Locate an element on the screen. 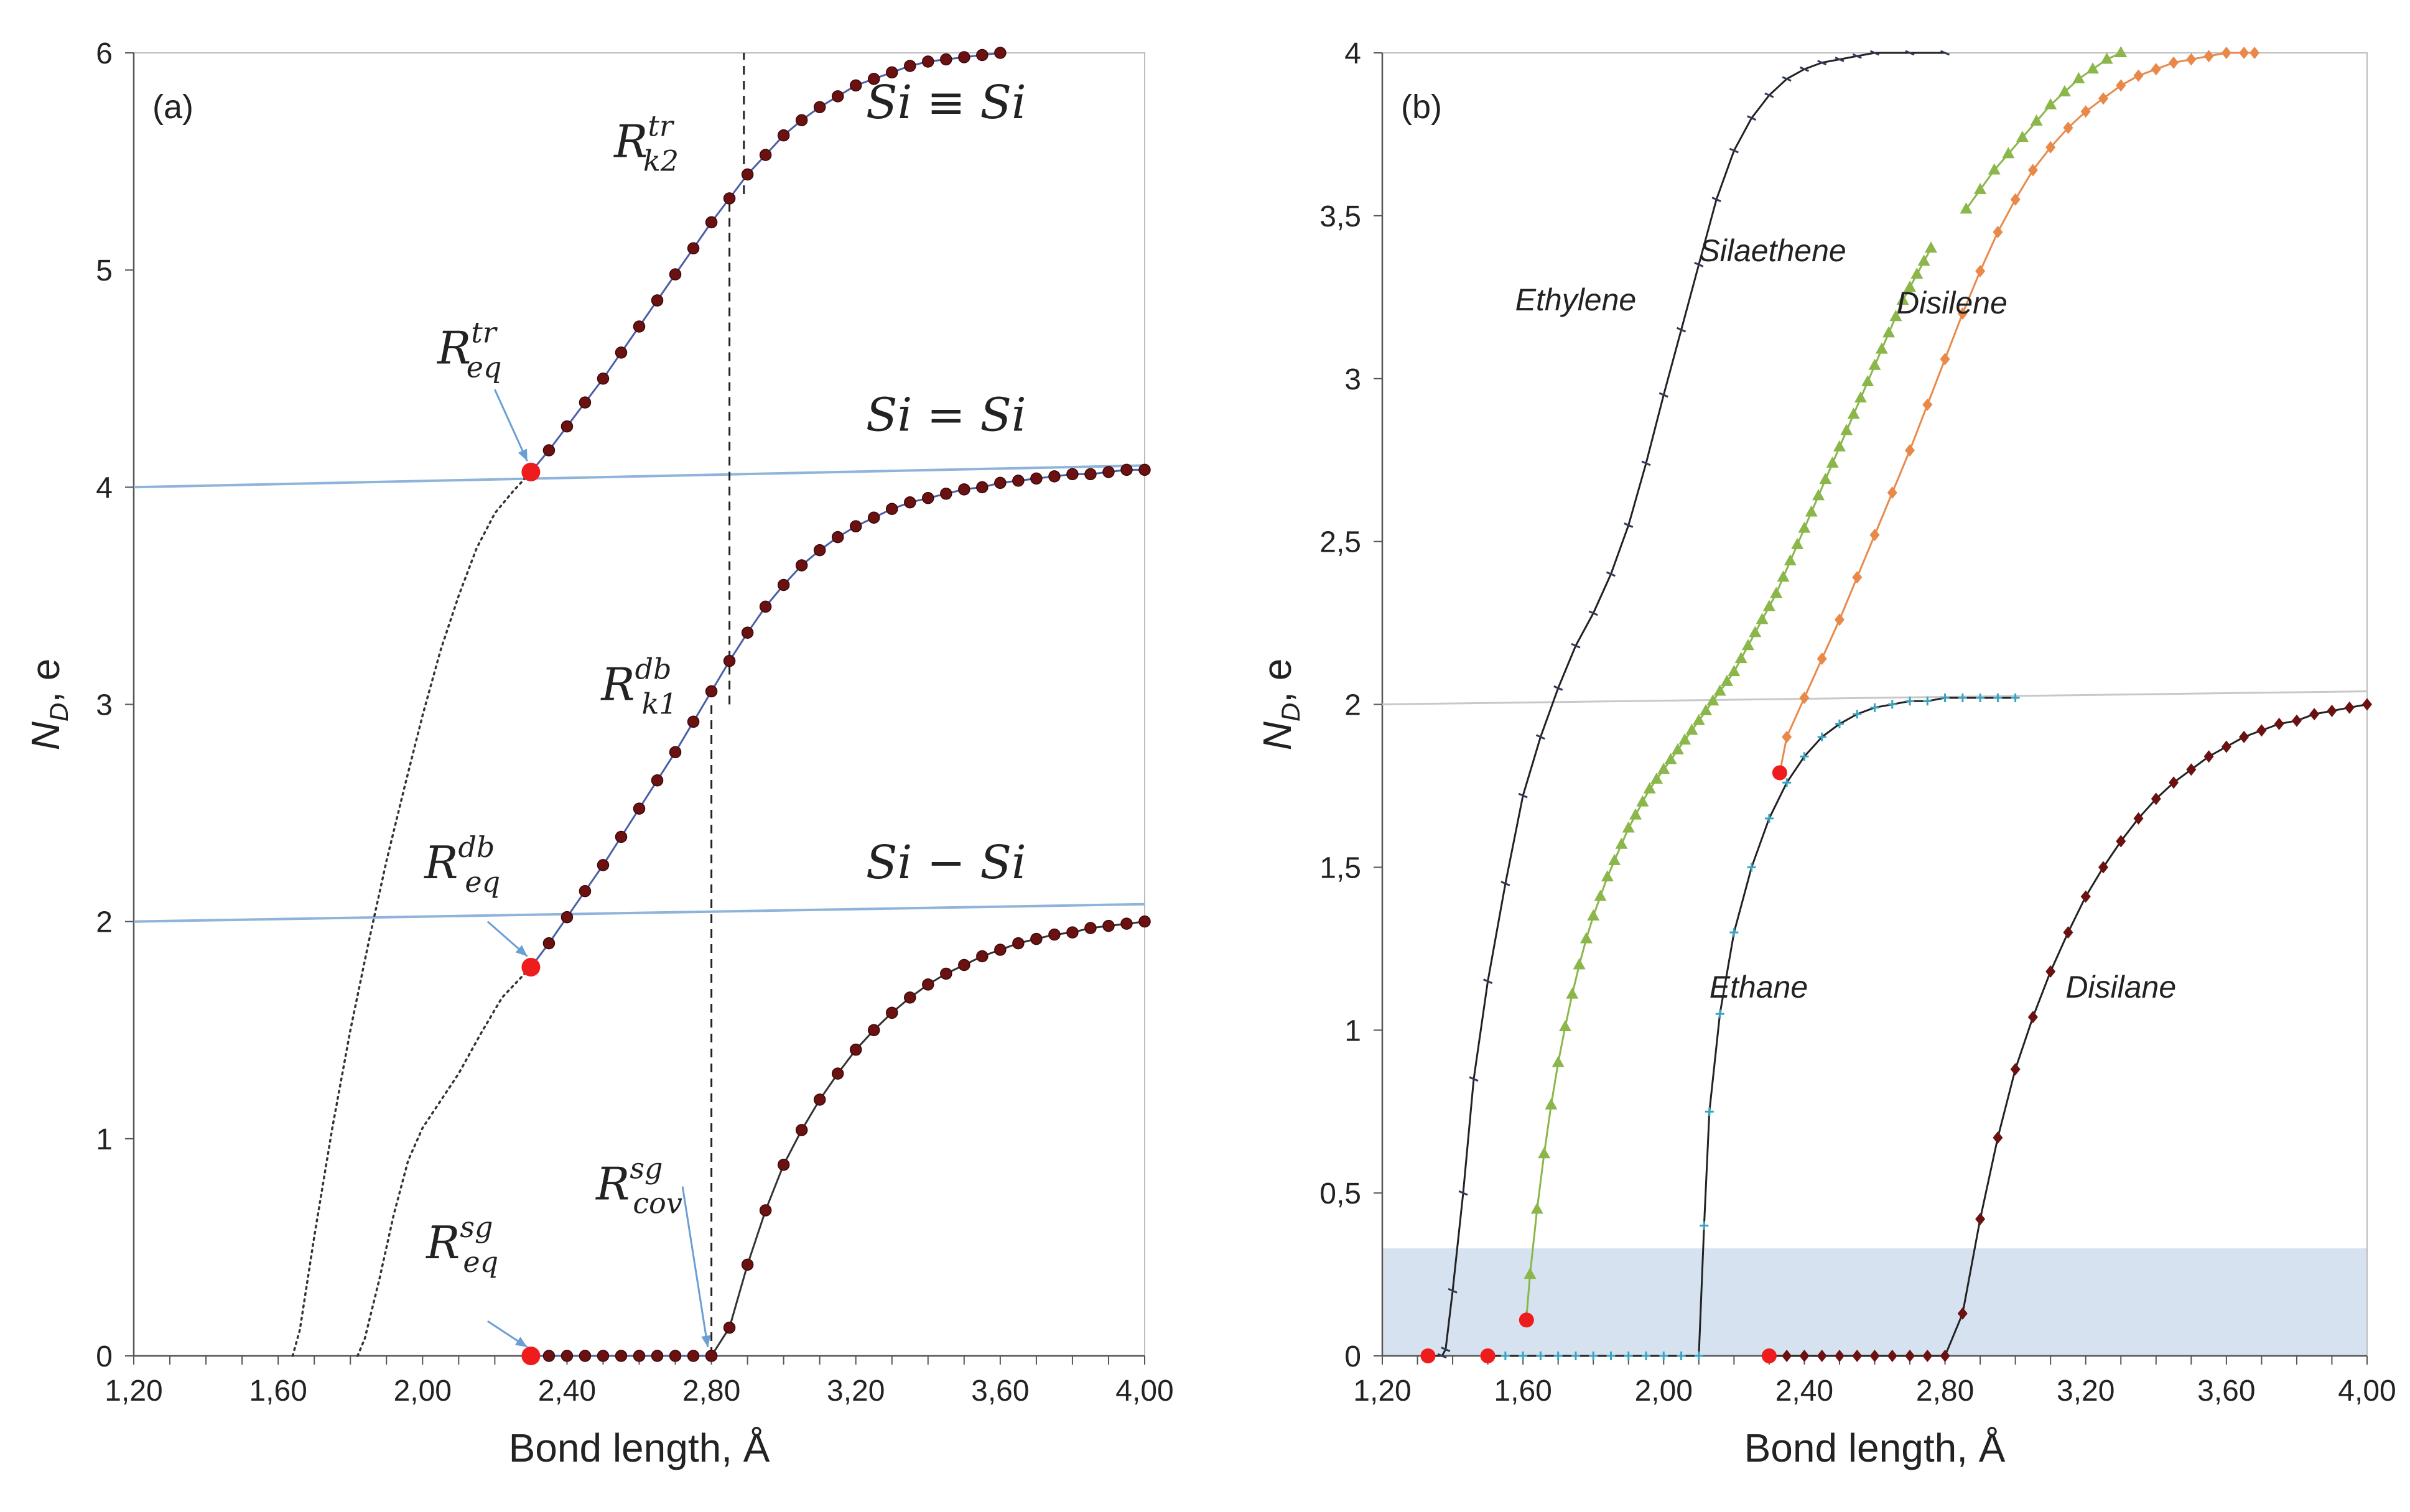 The image size is (2410, 1512). series-label: Disilene is located at coordinates (1953, 302).